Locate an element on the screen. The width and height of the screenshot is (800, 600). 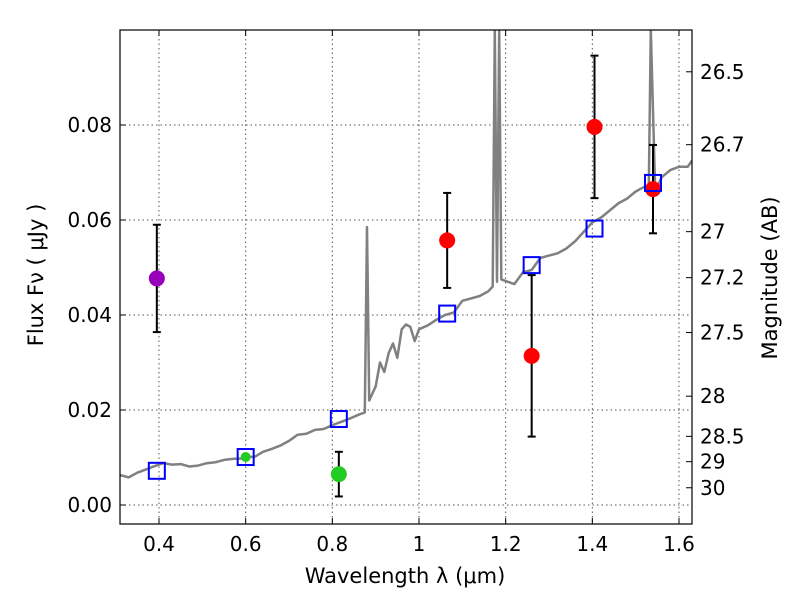
right-tick-label: 28 is located at coordinates (712, 396).